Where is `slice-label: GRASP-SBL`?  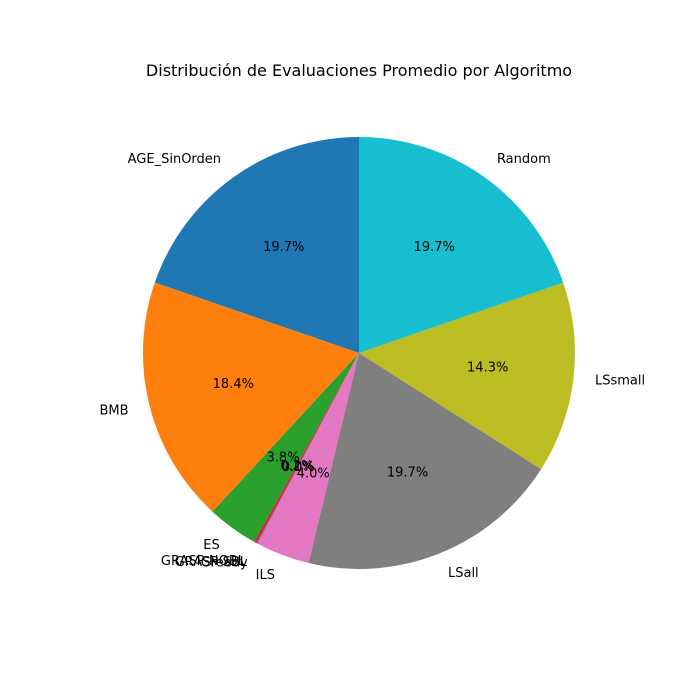
slice-label: GRASP-SBL is located at coordinates (211, 562).